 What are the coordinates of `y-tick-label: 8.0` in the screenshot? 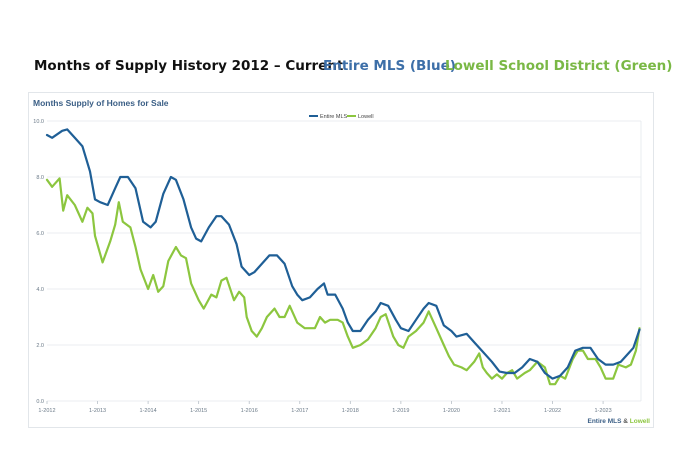 It's located at (40, 178).